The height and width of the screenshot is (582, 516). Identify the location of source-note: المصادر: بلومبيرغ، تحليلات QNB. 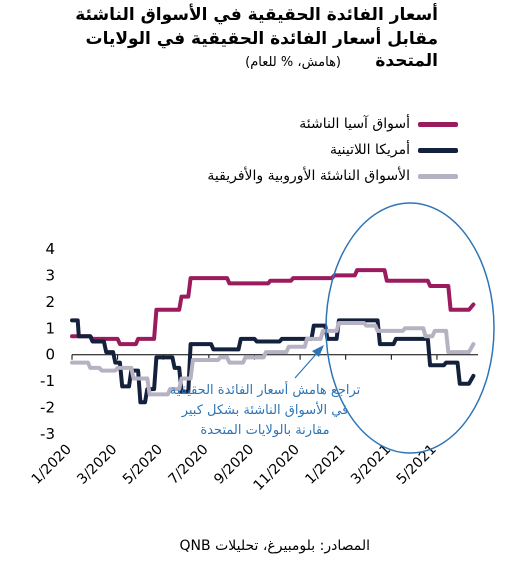
(274, 546).